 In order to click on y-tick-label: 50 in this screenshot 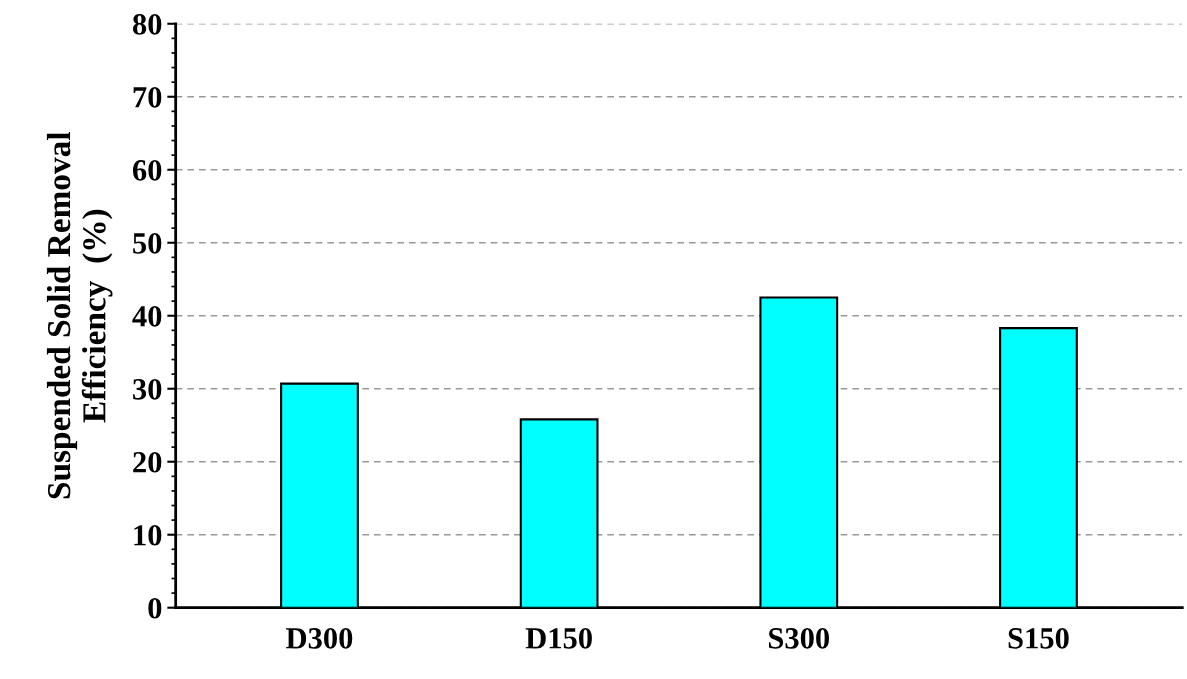, I will do `click(147, 243)`.